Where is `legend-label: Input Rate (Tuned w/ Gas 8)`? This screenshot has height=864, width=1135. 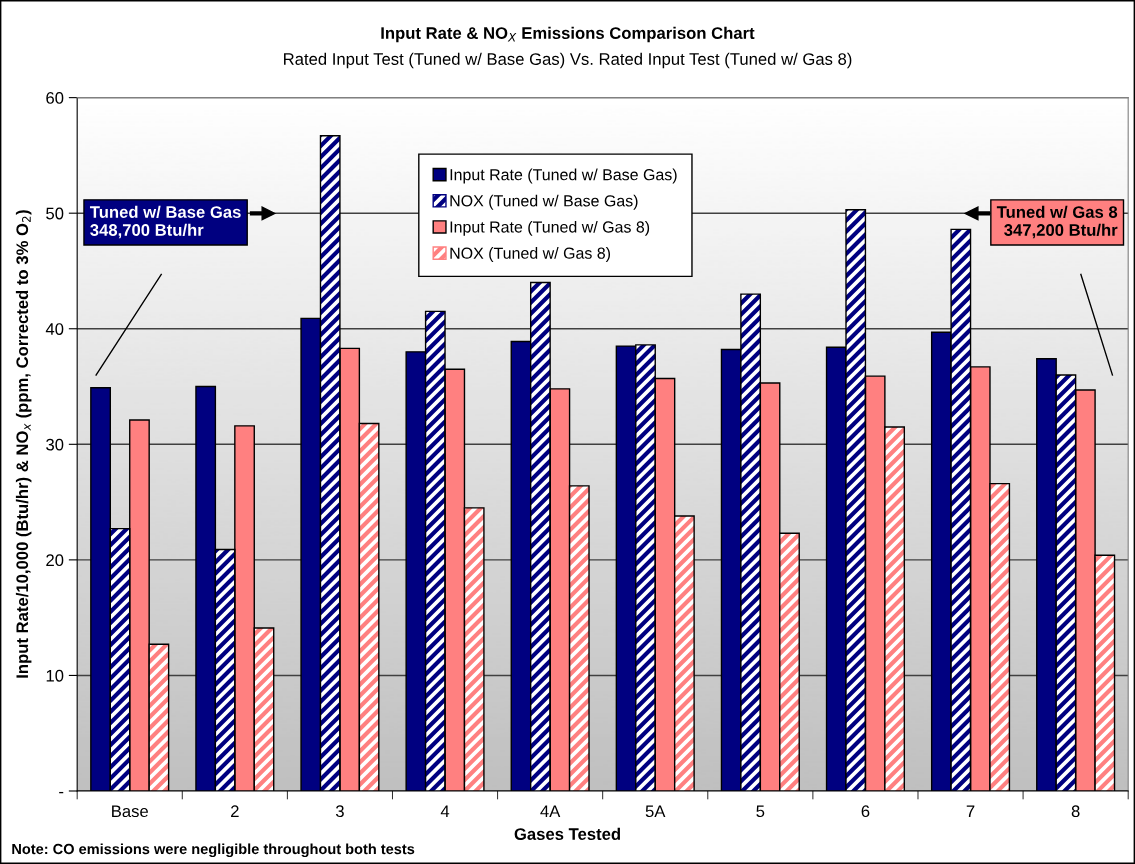 legend-label: Input Rate (Tuned w/ Gas 8) is located at coordinates (550, 228).